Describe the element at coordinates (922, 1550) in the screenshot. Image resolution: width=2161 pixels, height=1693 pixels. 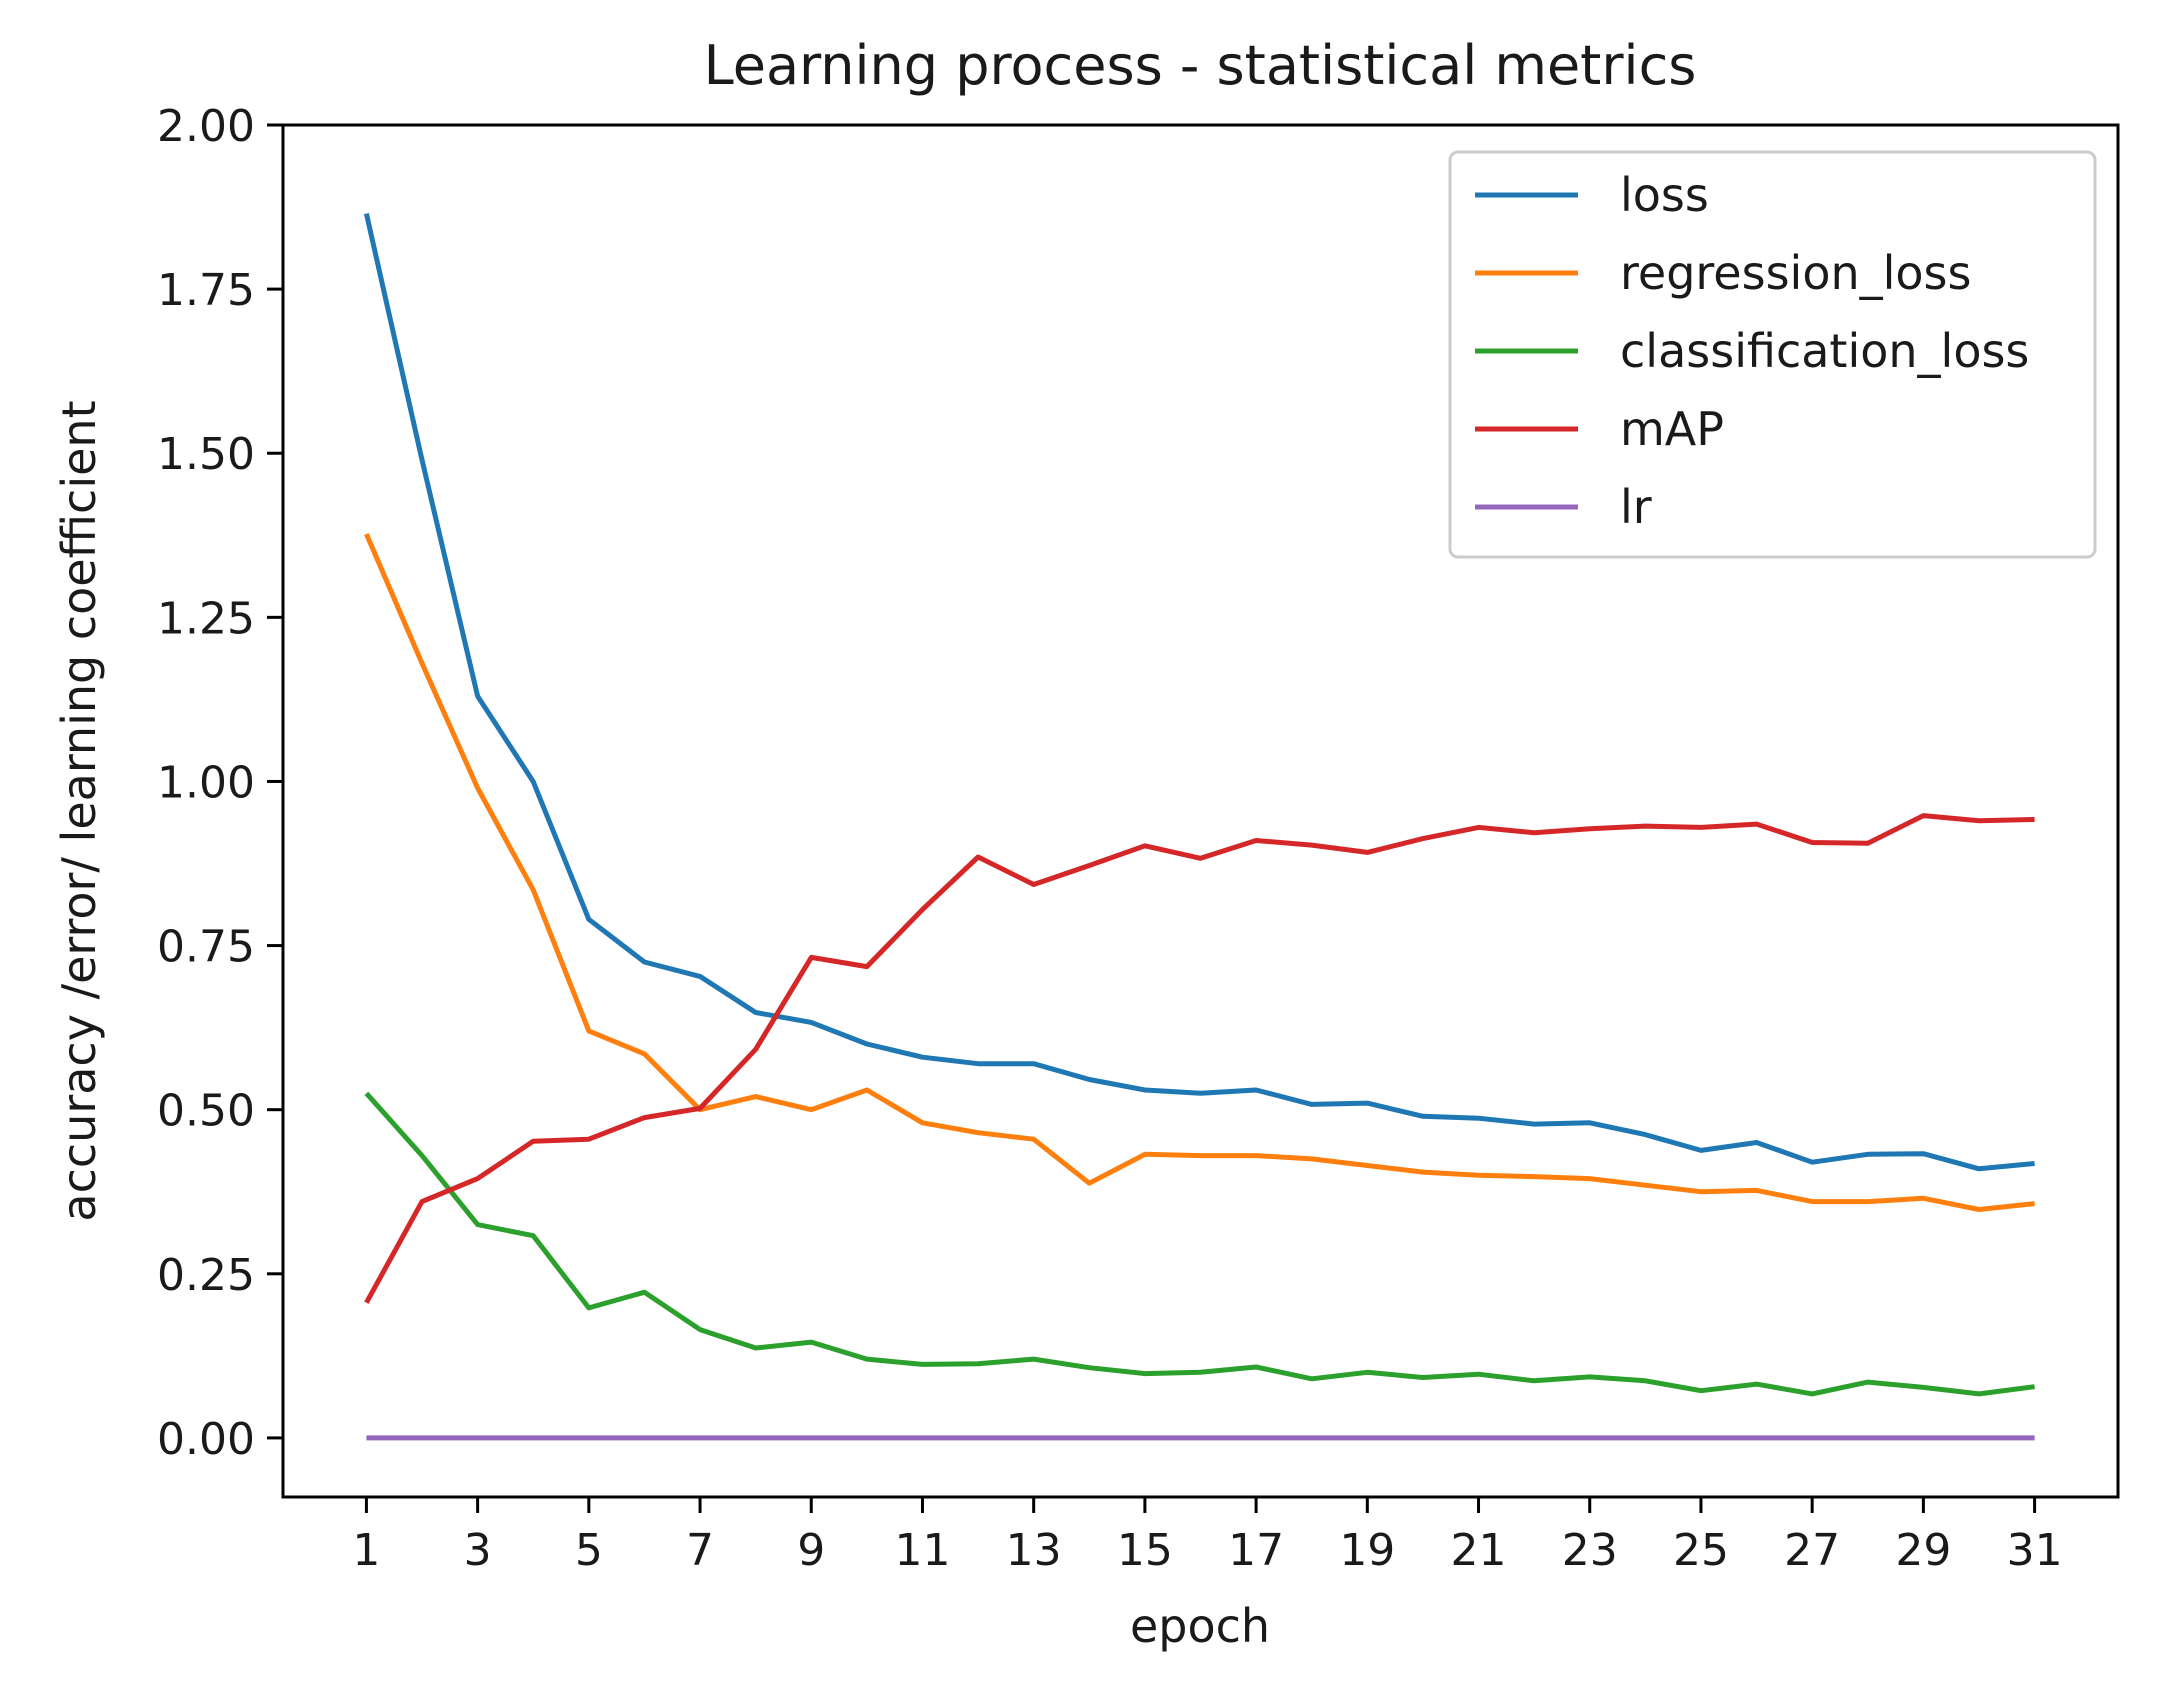
I see `x-tick-label: 11` at that location.